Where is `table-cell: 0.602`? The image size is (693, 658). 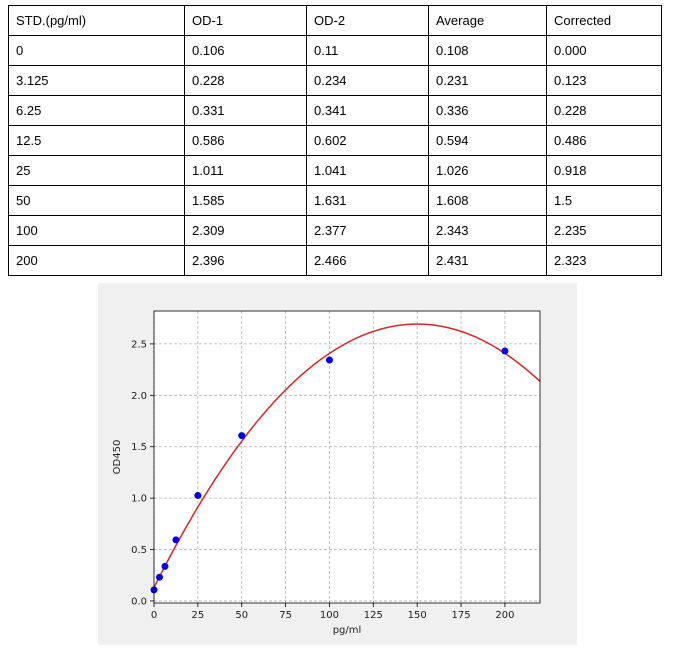 table-cell: 0.602 is located at coordinates (367, 140).